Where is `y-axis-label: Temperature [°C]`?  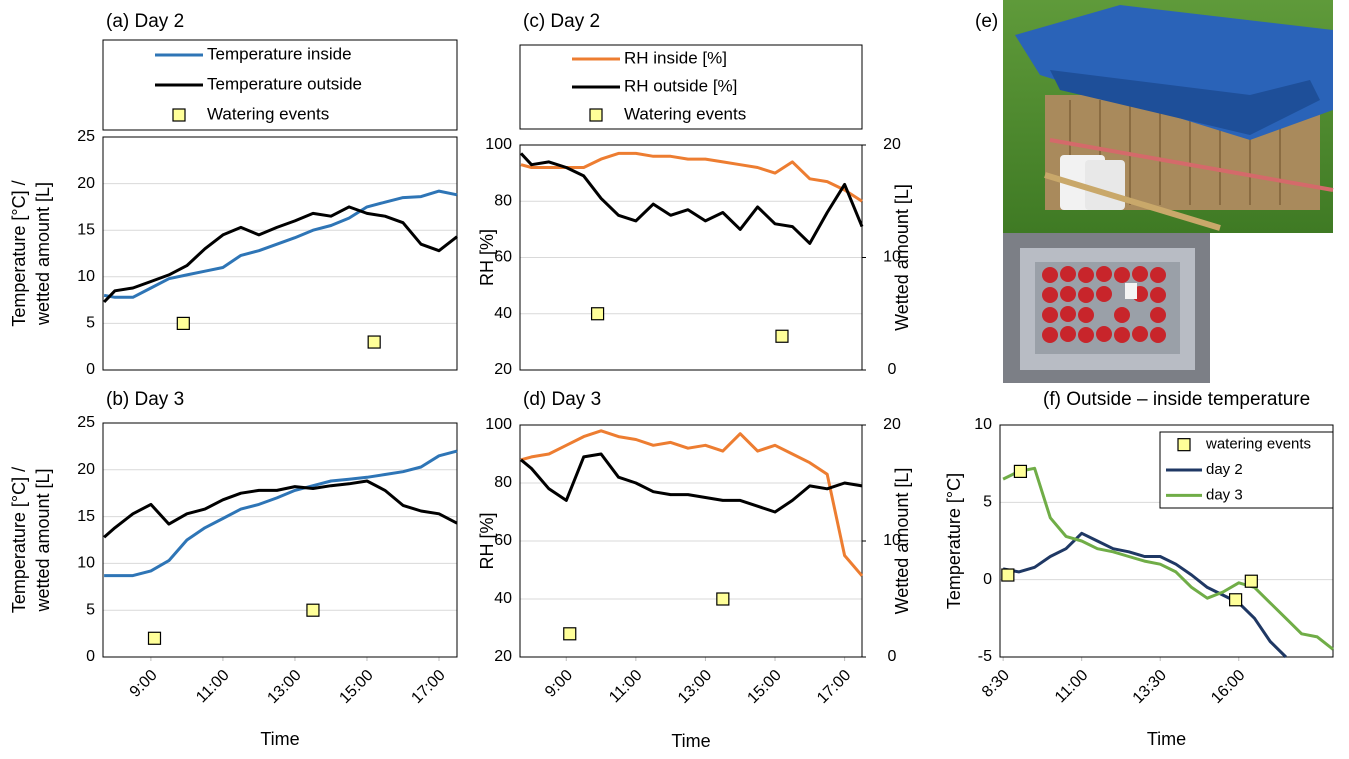 y-axis-label: Temperature [°C] is located at coordinates (954, 541).